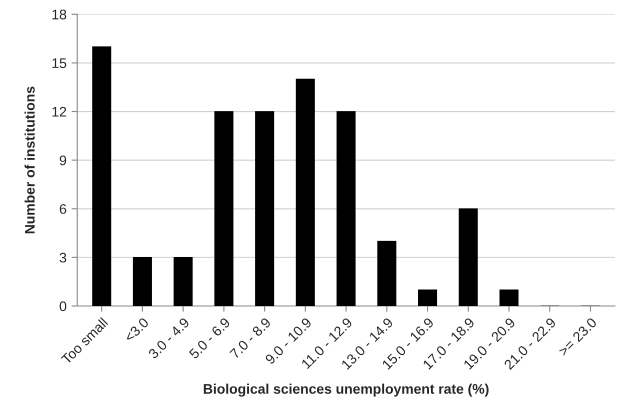  I want to click on y-tick-label: 18, so click(59, 15).